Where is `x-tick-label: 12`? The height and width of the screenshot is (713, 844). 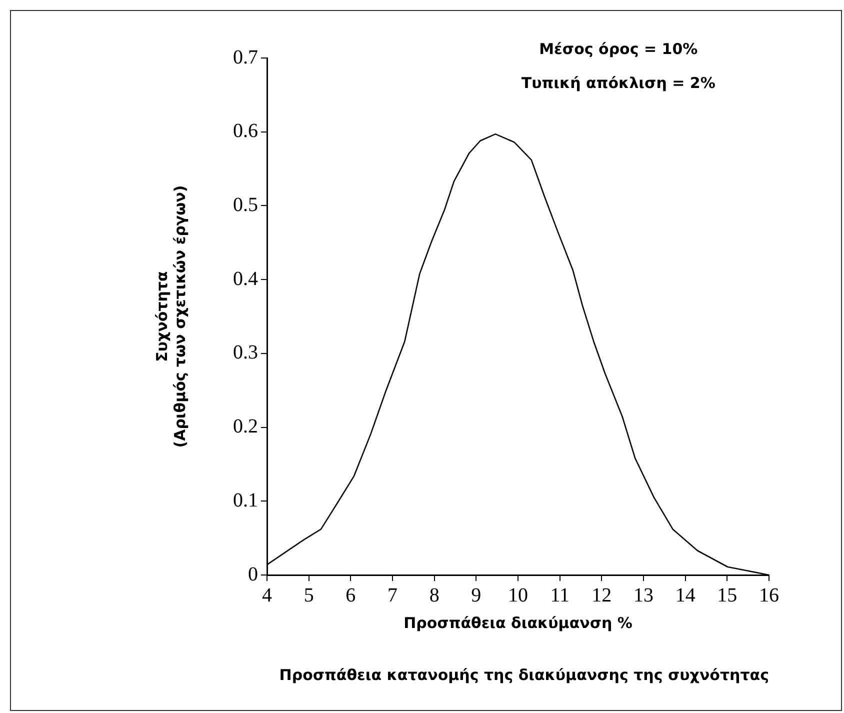 x-tick-label: 12 is located at coordinates (602, 595).